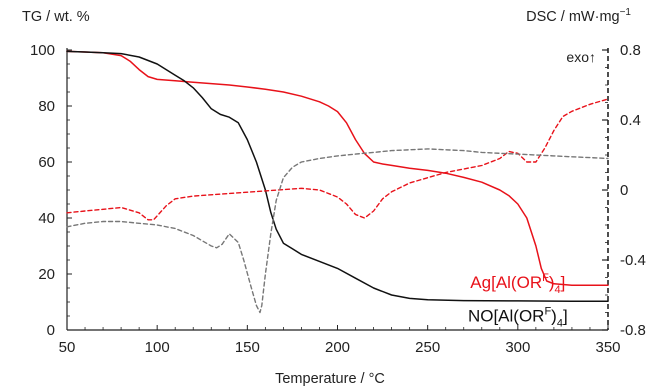 This screenshot has height=387, width=660. What do you see at coordinates (572, 17) in the screenshot?
I see `y-right-axis-title-main: DSC / mW·mg` at bounding box center [572, 17].